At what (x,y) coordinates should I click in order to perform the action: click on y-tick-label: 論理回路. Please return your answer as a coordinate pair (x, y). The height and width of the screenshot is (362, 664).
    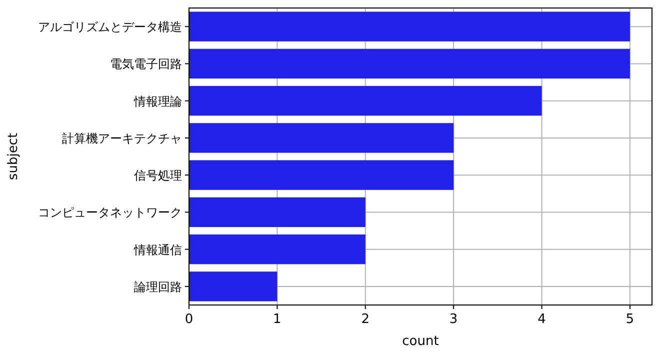
    Looking at the image, I should click on (158, 287).